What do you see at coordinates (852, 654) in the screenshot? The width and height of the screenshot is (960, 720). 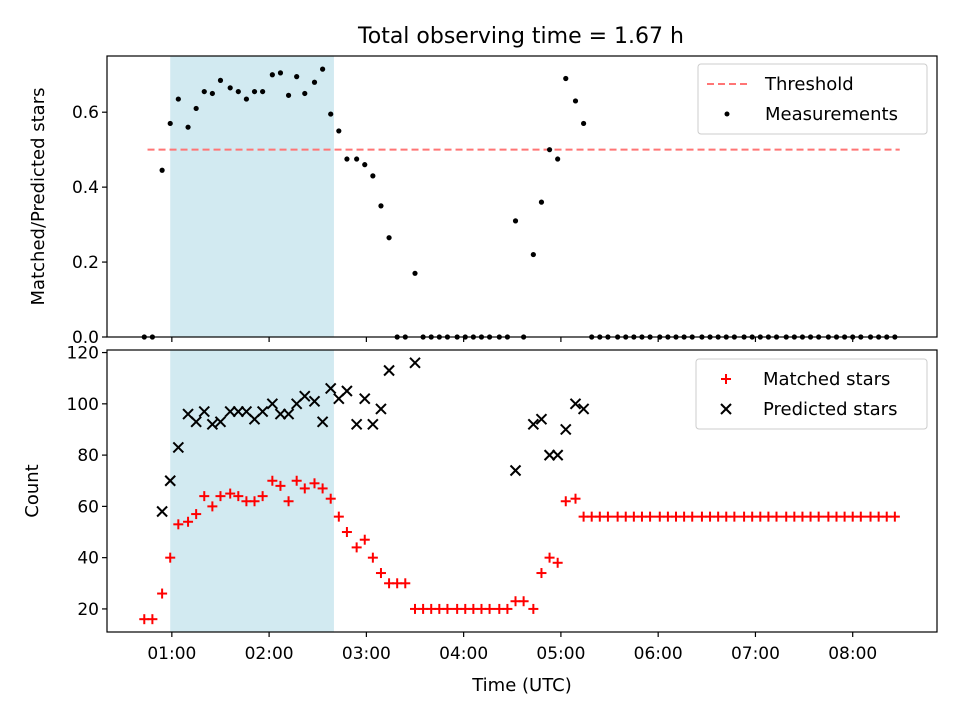 I see `x-tick-label: 08:00` at bounding box center [852, 654].